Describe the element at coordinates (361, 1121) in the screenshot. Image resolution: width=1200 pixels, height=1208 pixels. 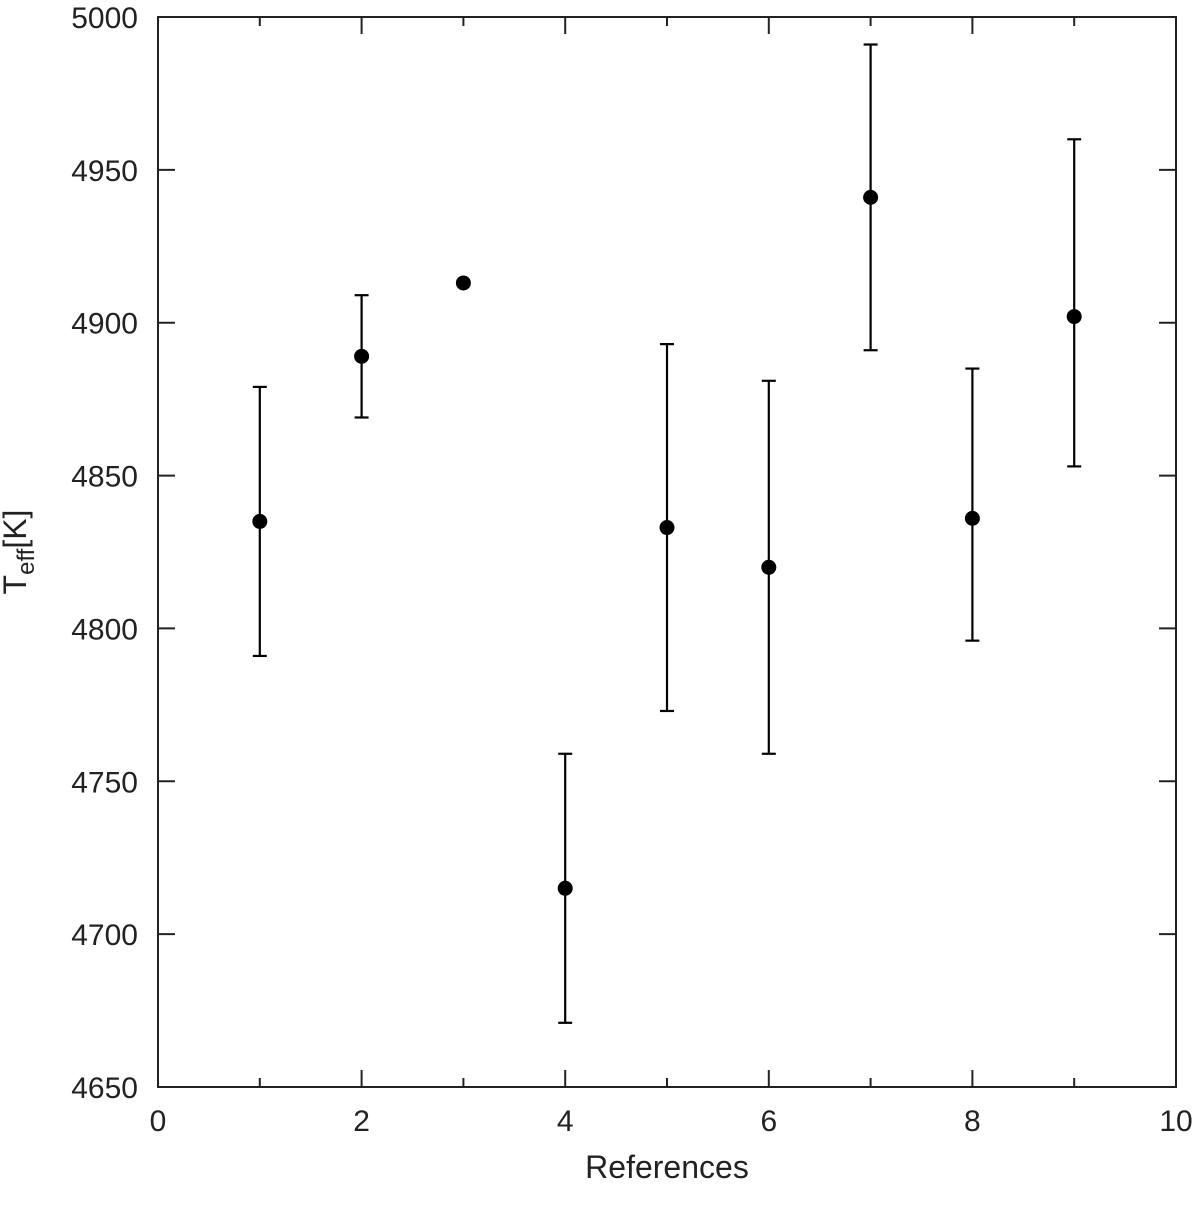
I see `x-tick-label: 2` at that location.